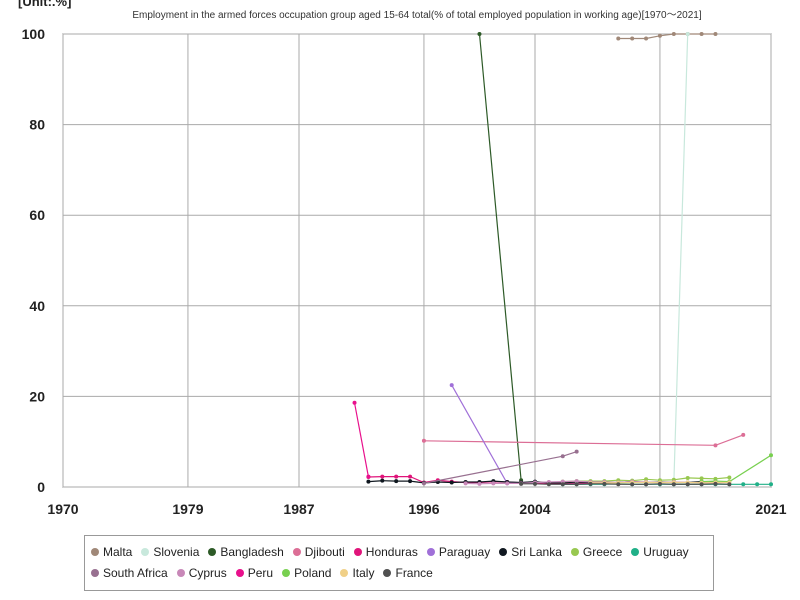 This screenshot has width=800, height=600. Describe the element at coordinates (681, 259) in the screenshot. I see `series-line-slovenia` at that location.